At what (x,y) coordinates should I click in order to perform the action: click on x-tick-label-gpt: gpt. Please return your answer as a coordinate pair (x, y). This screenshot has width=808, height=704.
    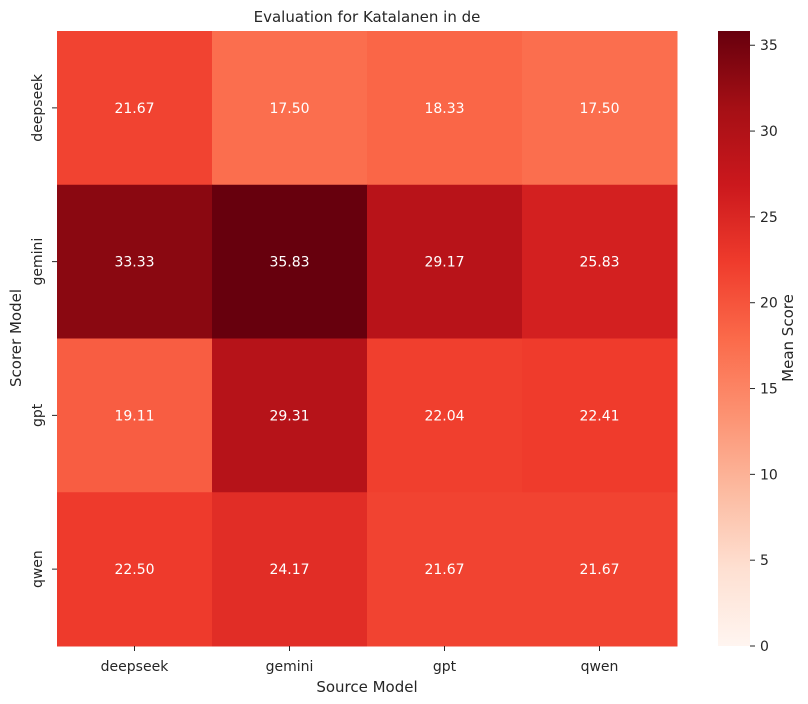
    Looking at the image, I should click on (445, 667).